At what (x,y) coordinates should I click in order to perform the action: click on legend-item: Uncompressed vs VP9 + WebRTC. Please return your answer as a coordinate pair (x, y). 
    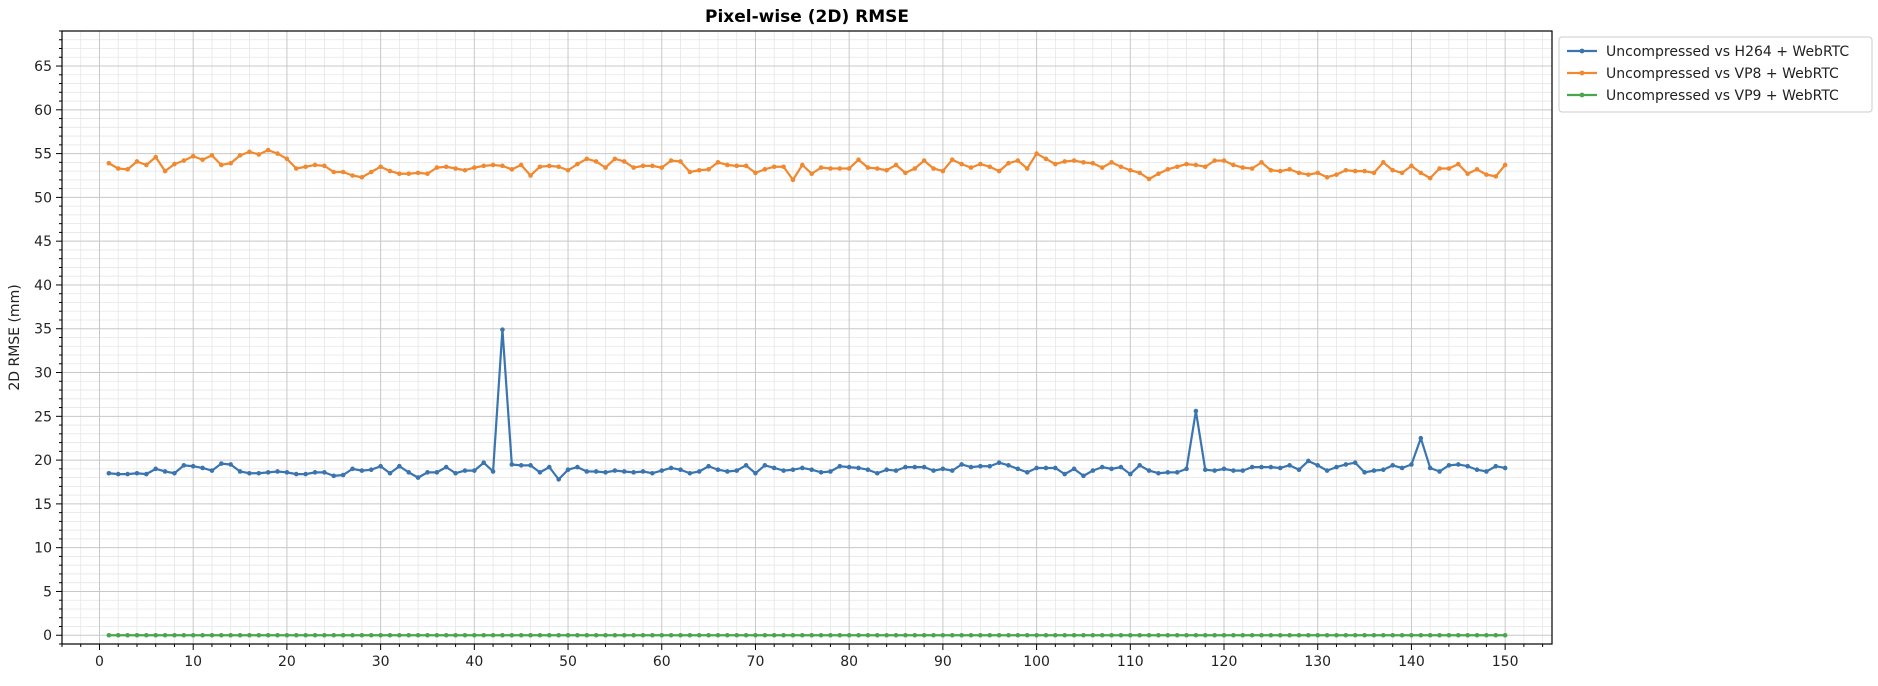
    Looking at the image, I should click on (1703, 96).